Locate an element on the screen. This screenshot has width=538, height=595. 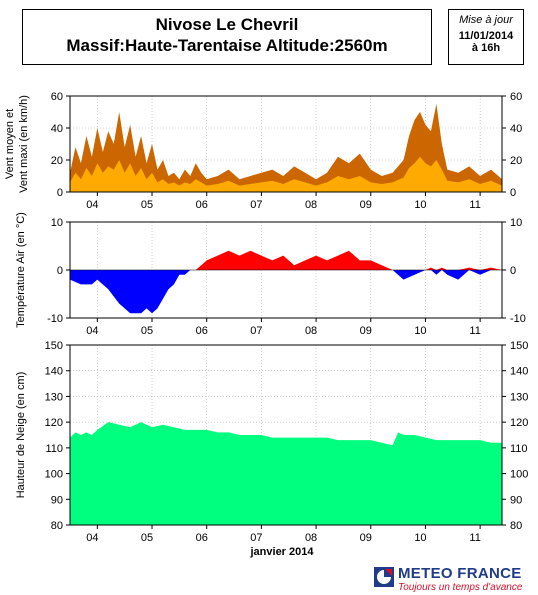
y-tick-label-right-snow: 140 is located at coordinates (519, 372).